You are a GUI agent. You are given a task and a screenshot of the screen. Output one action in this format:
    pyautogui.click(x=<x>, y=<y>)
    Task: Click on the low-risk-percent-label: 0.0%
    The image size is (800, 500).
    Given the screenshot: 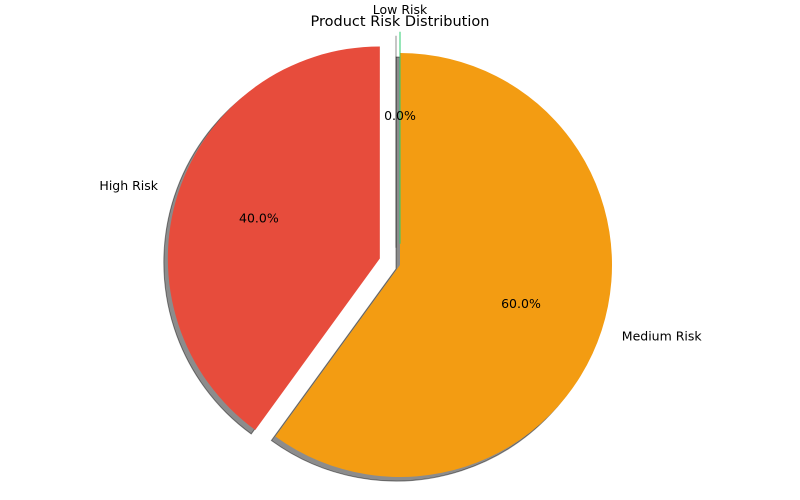 What is the action you would take?
    pyautogui.click(x=400, y=115)
    